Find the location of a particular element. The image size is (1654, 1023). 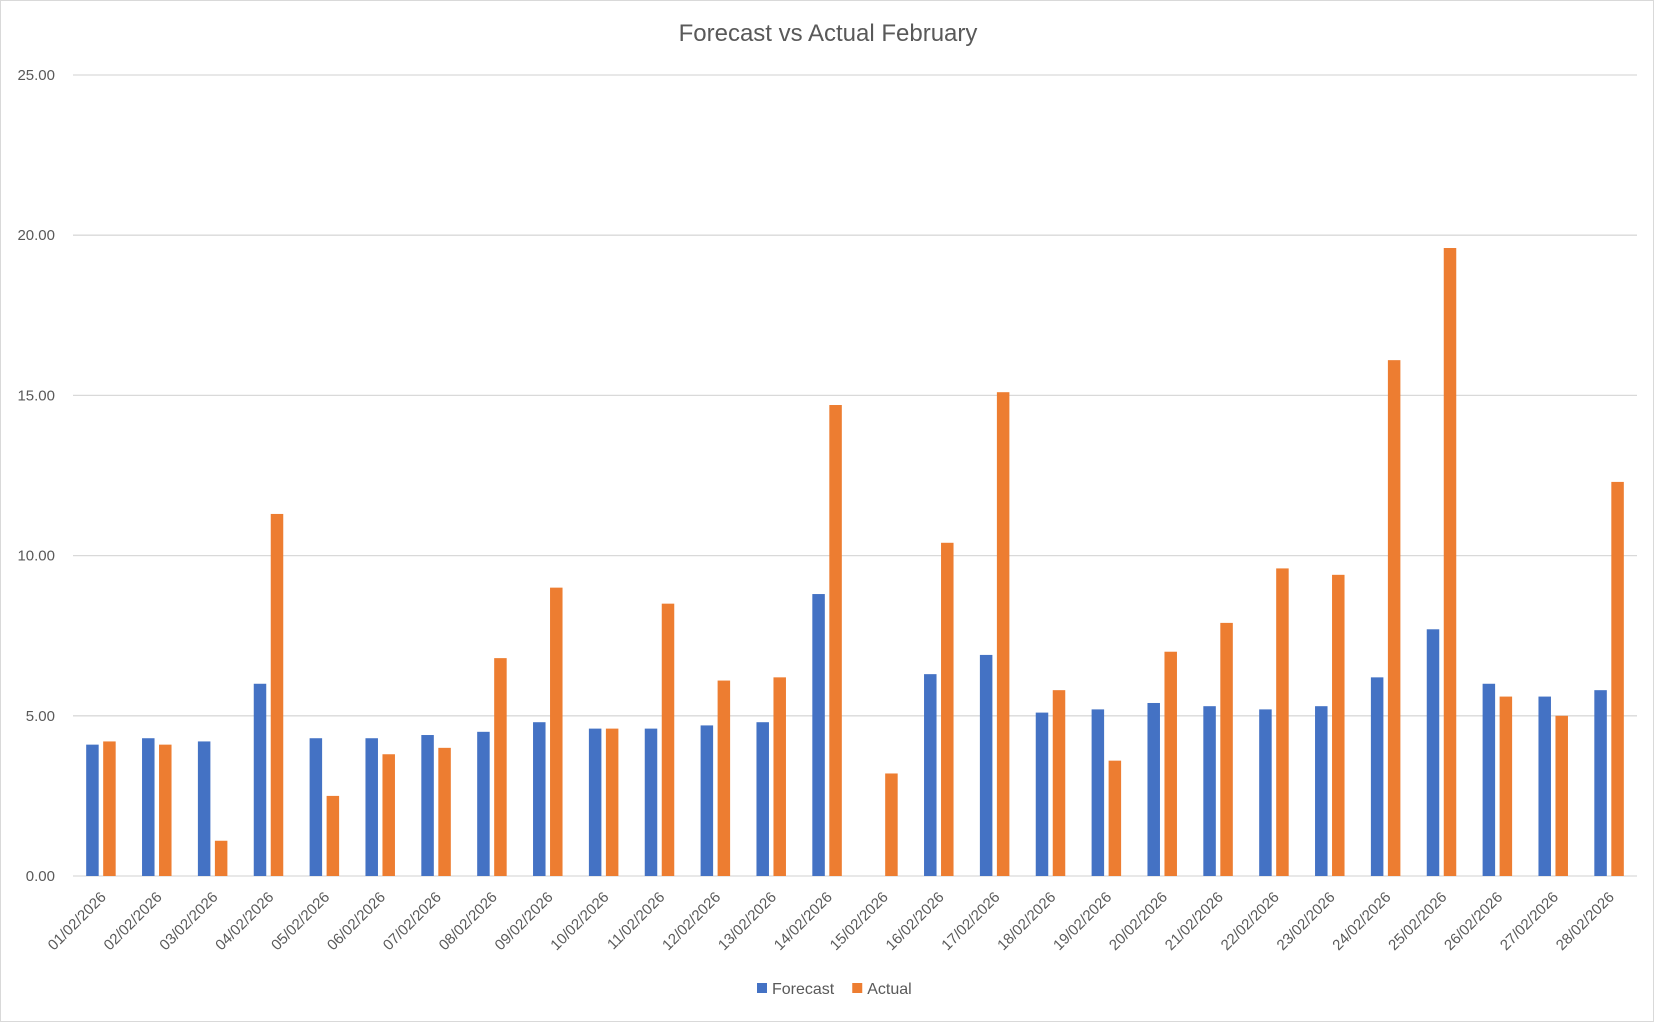

y-tick-label: 5.00 is located at coordinates (40, 716).